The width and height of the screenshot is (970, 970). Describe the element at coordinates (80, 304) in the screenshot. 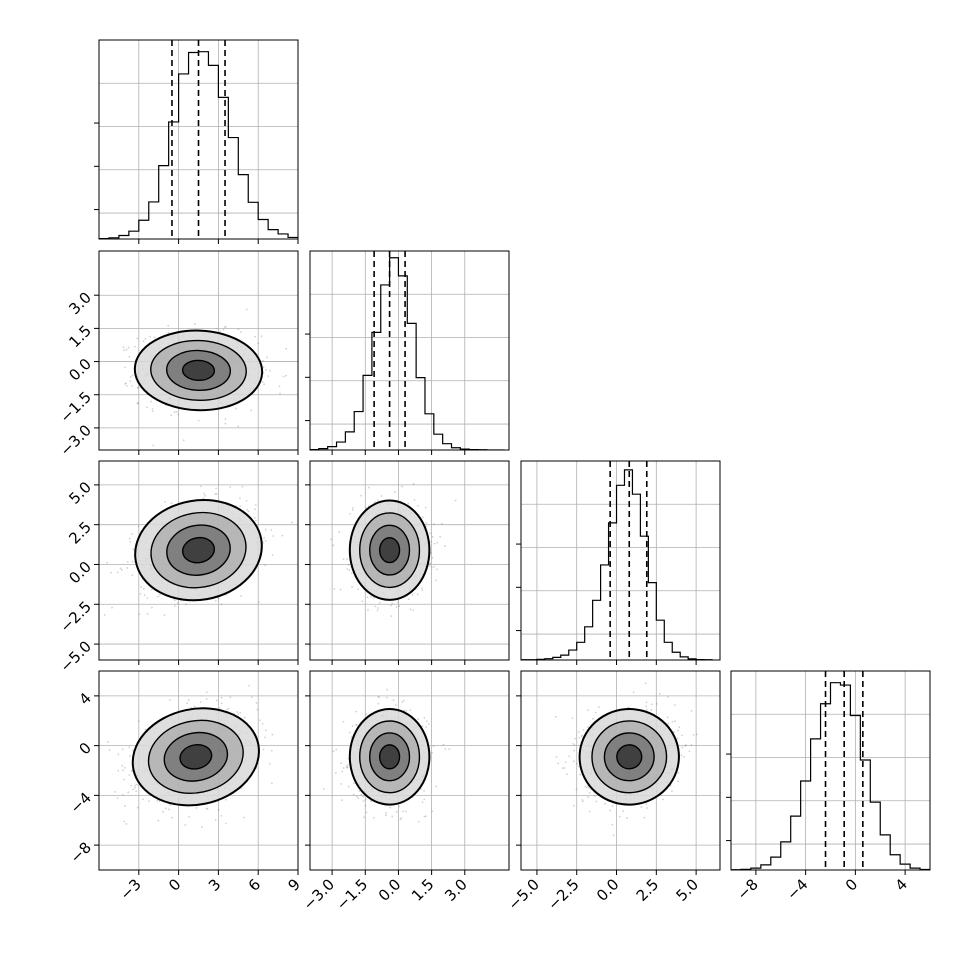

I see `pair0-ytick-label-4: 3.0` at that location.